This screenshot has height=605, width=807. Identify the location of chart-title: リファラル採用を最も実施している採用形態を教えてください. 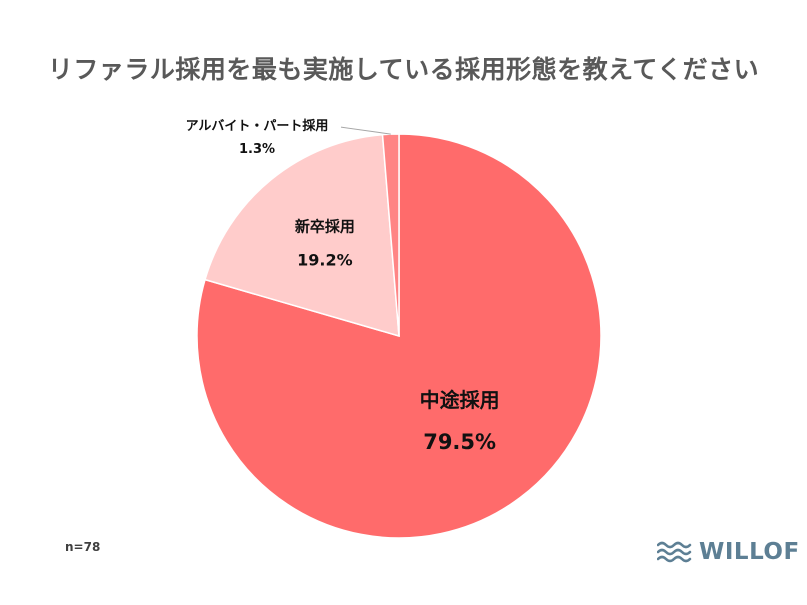
(403, 69).